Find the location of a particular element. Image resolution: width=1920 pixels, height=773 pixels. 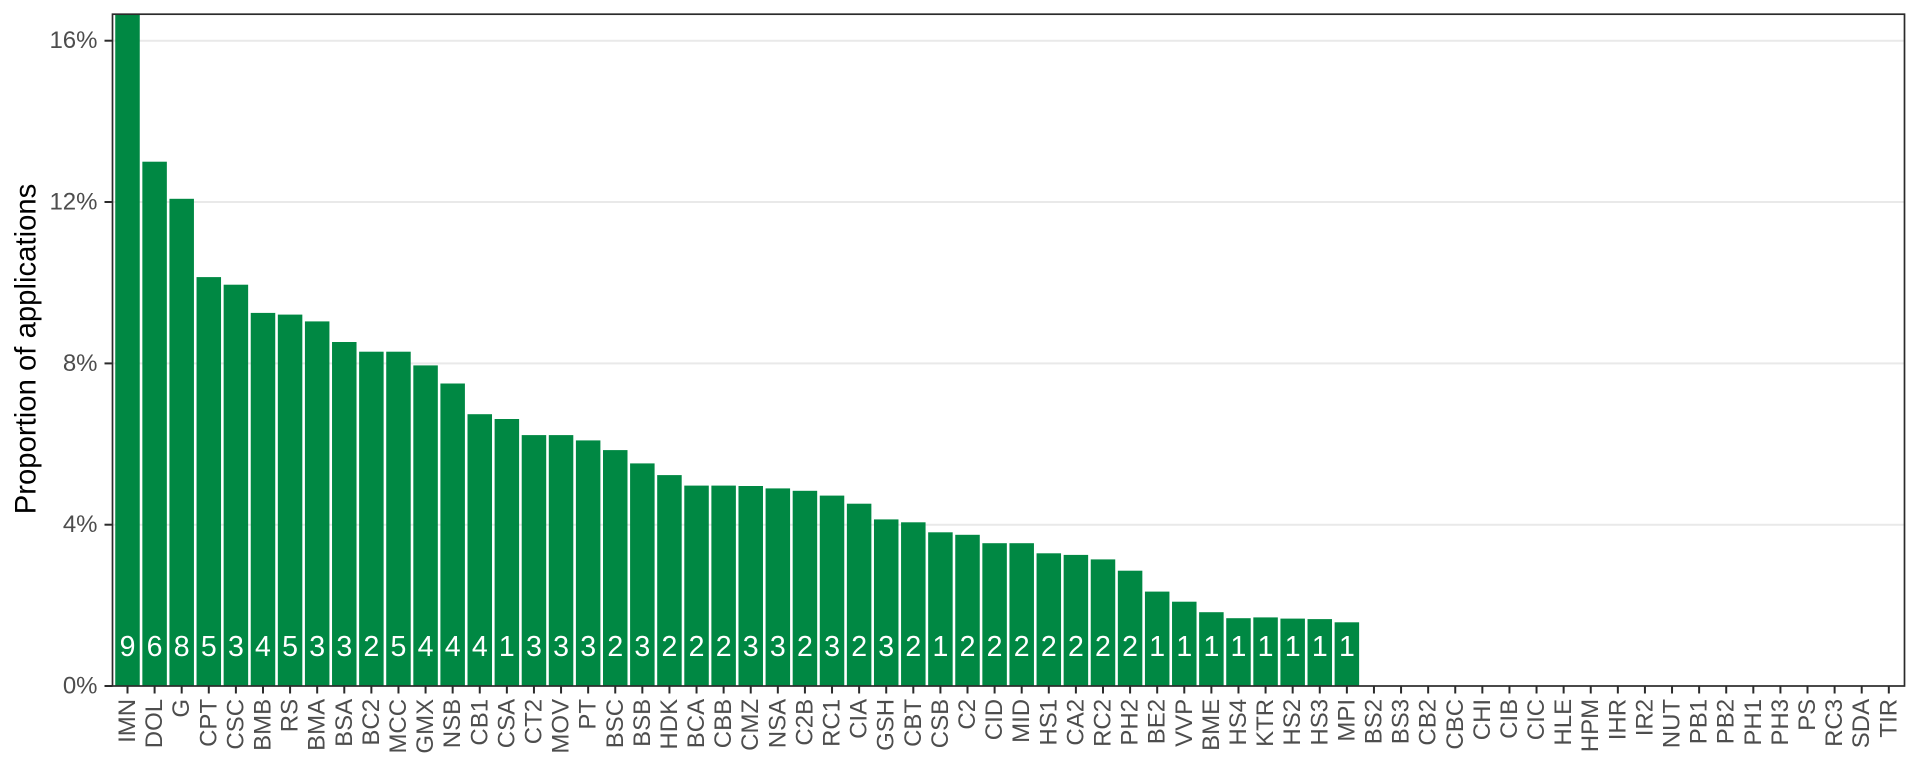

svg-text: CBC is located at coordinates (1455, 724).